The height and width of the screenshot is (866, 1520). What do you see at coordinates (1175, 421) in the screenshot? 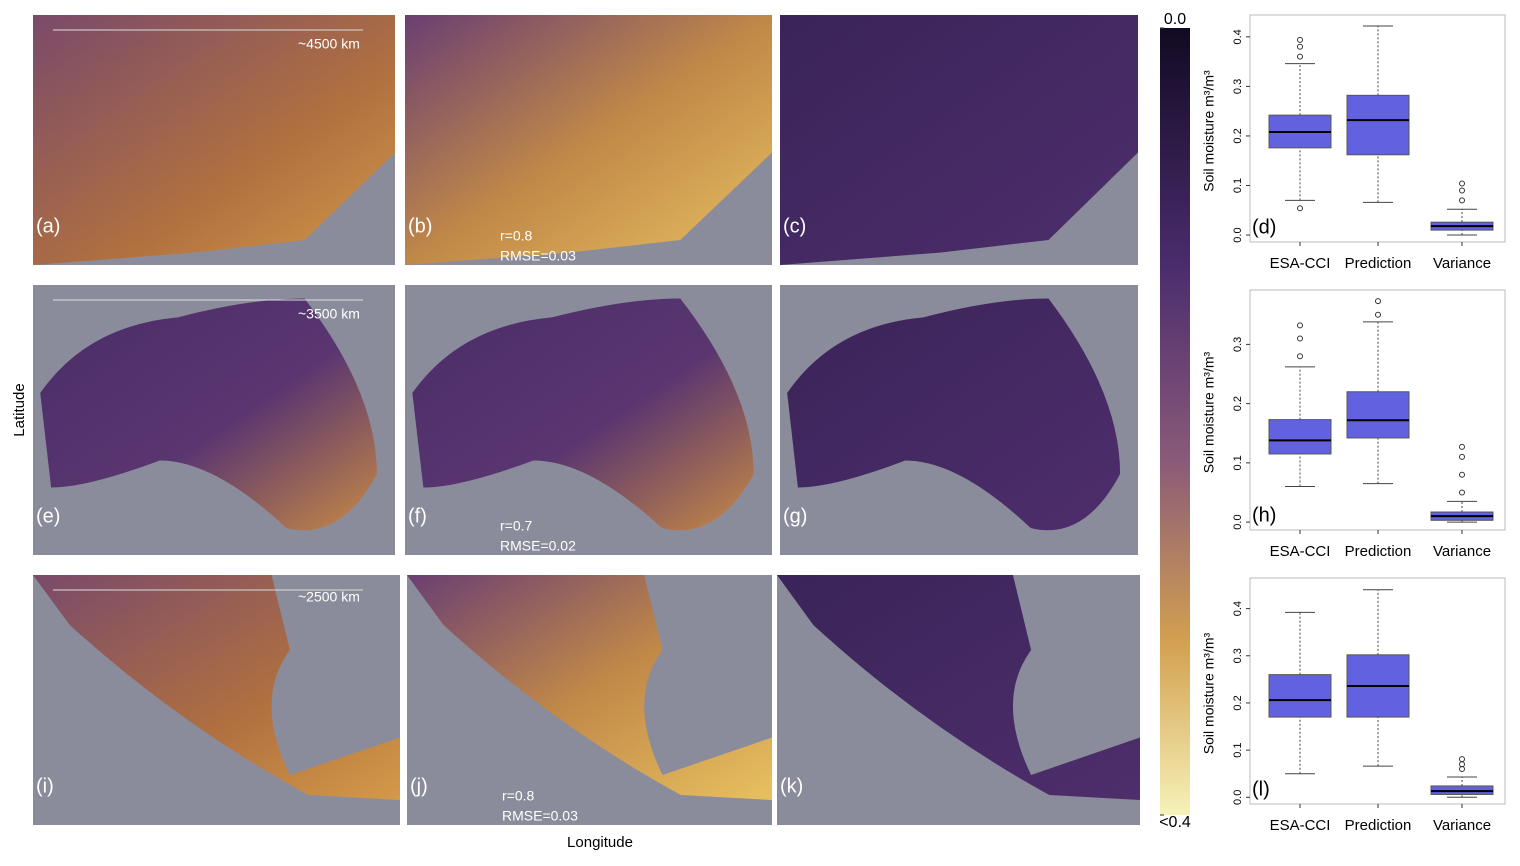
I see `colorbar` at bounding box center [1175, 421].